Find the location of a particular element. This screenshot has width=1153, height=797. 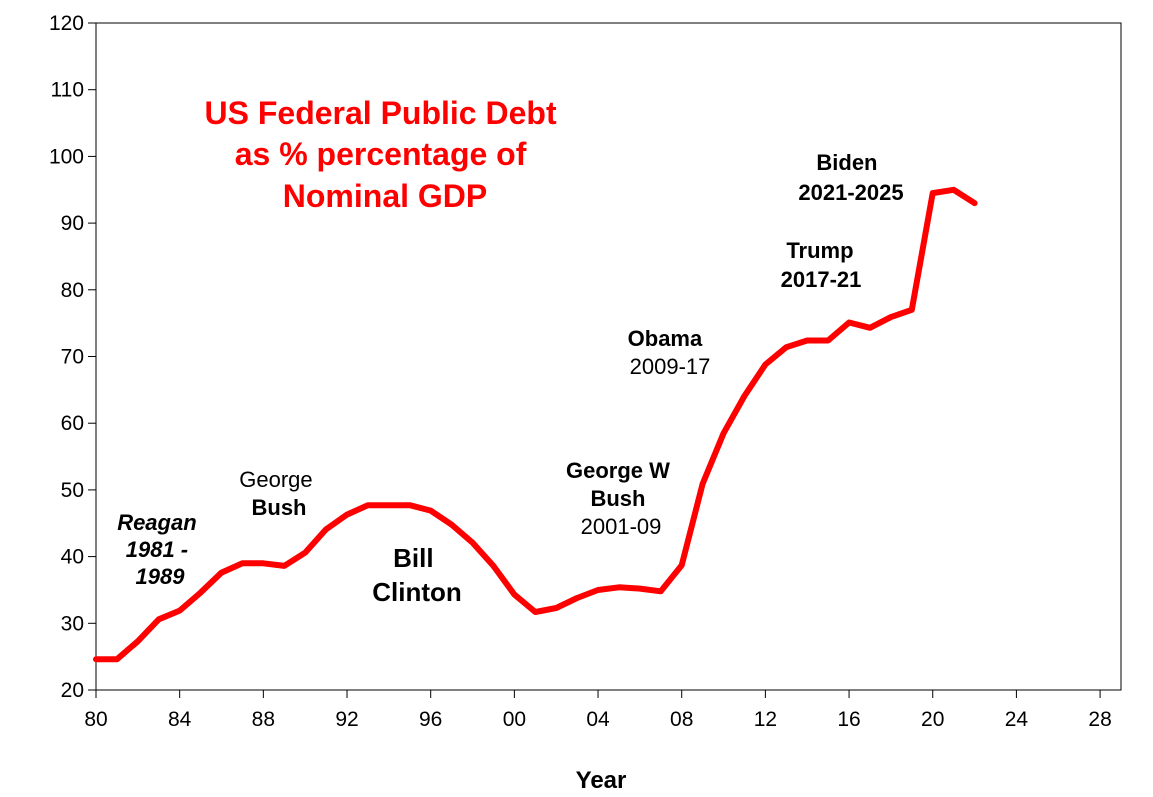

annotation-bill-clinton-line-1: Bill is located at coordinates (413, 558).